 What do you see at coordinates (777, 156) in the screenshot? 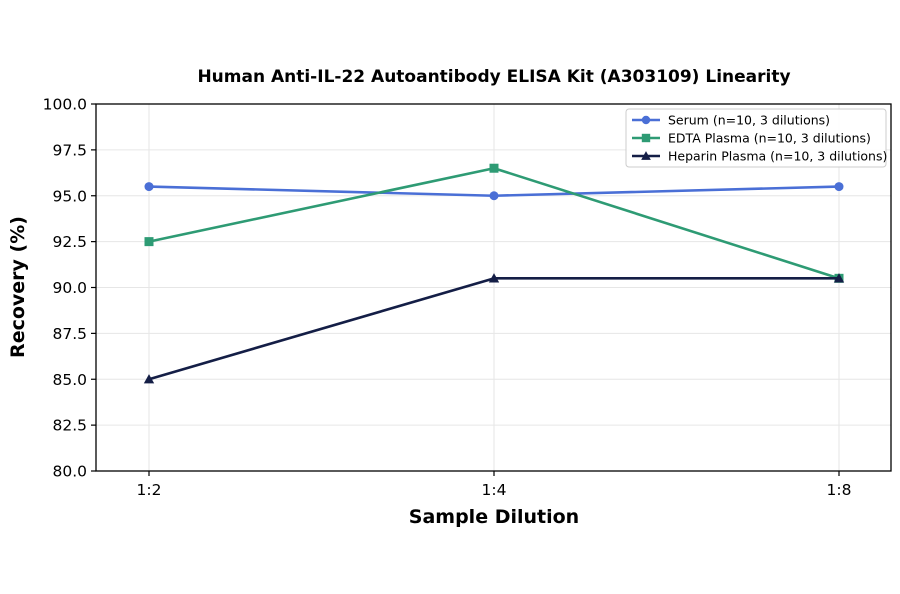
I see `legend-label: Heparin Plasma (n=10, 3 dilutions)` at bounding box center [777, 156].